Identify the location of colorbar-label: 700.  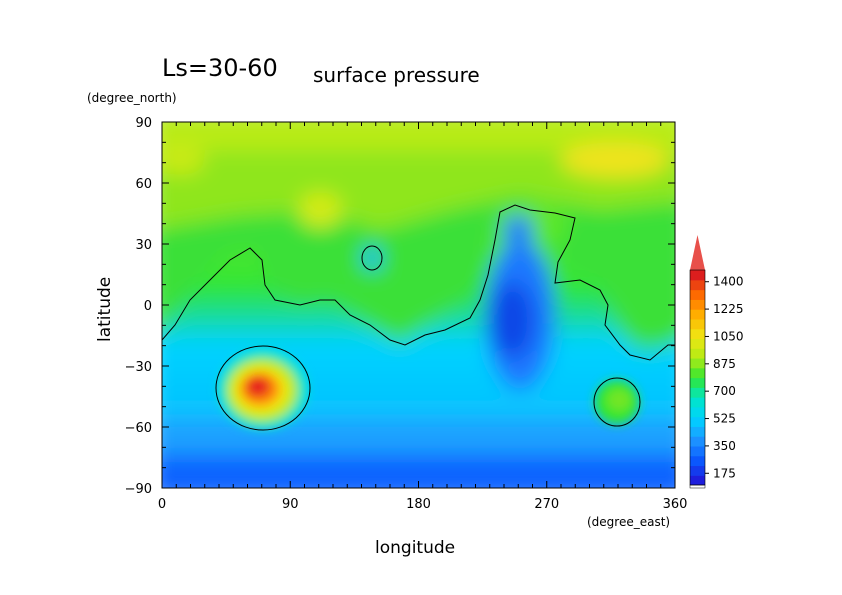
(724, 391).